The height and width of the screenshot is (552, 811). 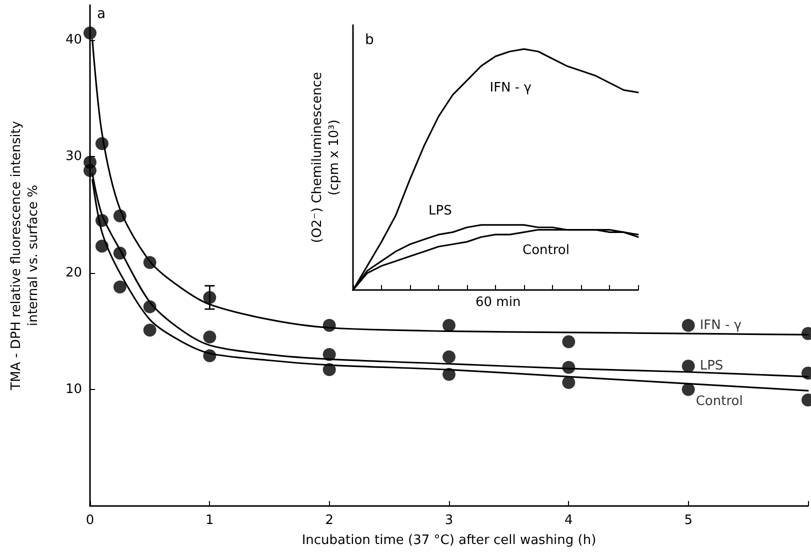 I want to click on x-axis-title: Incubation time (37 °C) after cell washing (h), so click(x=449, y=540).